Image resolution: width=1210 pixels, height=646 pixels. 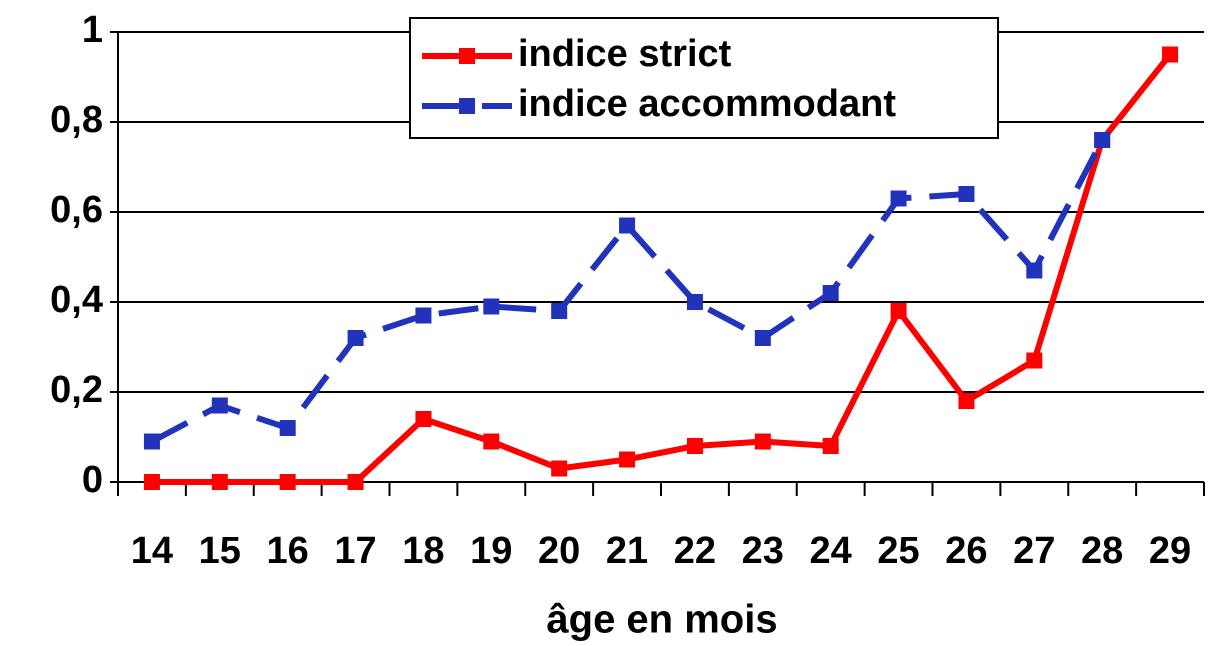 What do you see at coordinates (831, 551) in the screenshot?
I see `x-tick-label: 24` at bounding box center [831, 551].